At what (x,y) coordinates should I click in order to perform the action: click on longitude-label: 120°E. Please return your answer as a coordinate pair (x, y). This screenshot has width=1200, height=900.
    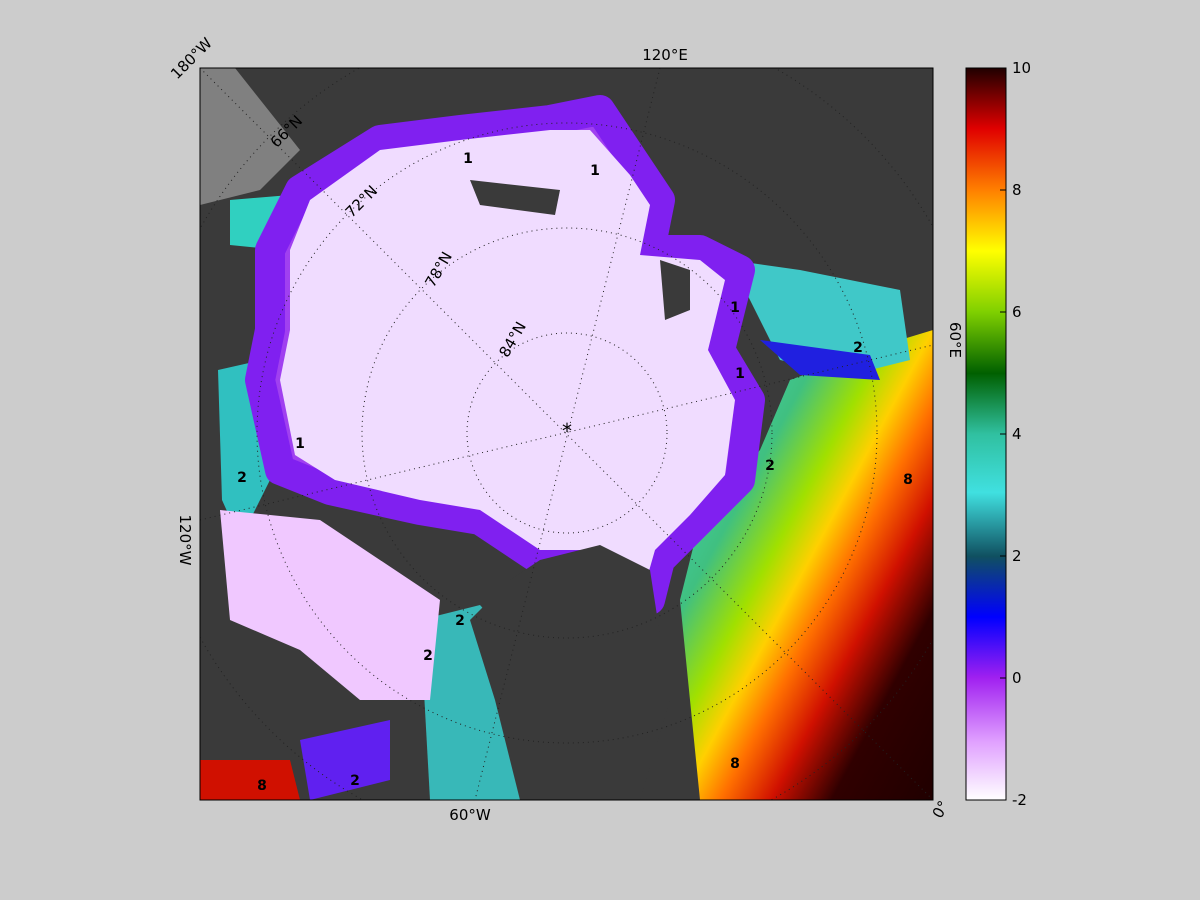
    Looking at the image, I should click on (665, 55).